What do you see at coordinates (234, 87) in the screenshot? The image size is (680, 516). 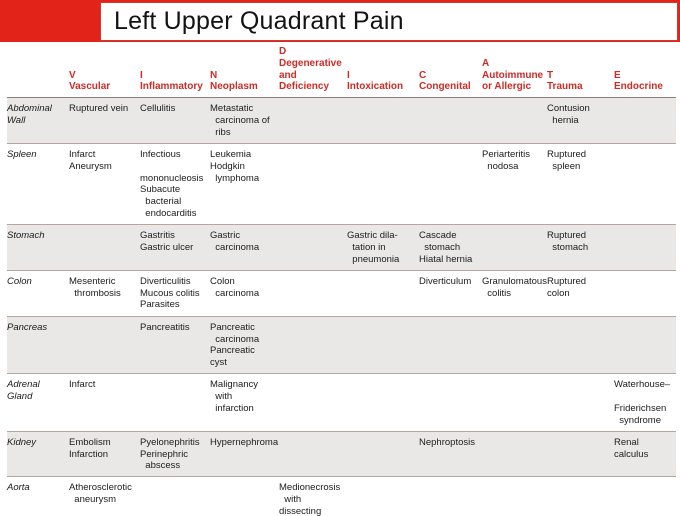 I see `column-label: Neoplasm` at bounding box center [234, 87].